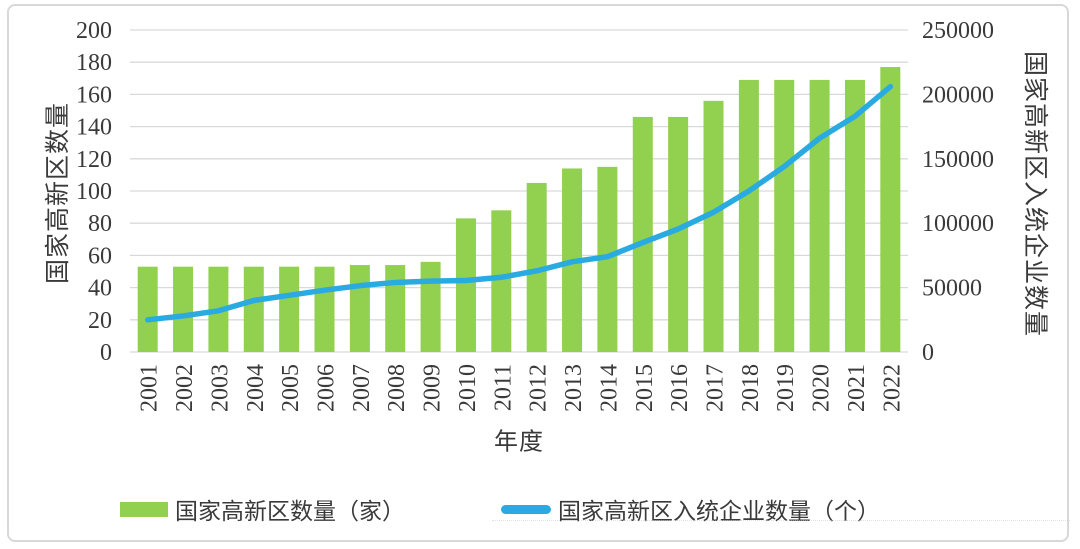 This screenshot has width=1080, height=549. I want to click on x-tick-label-2018: 2018, so click(751, 388).